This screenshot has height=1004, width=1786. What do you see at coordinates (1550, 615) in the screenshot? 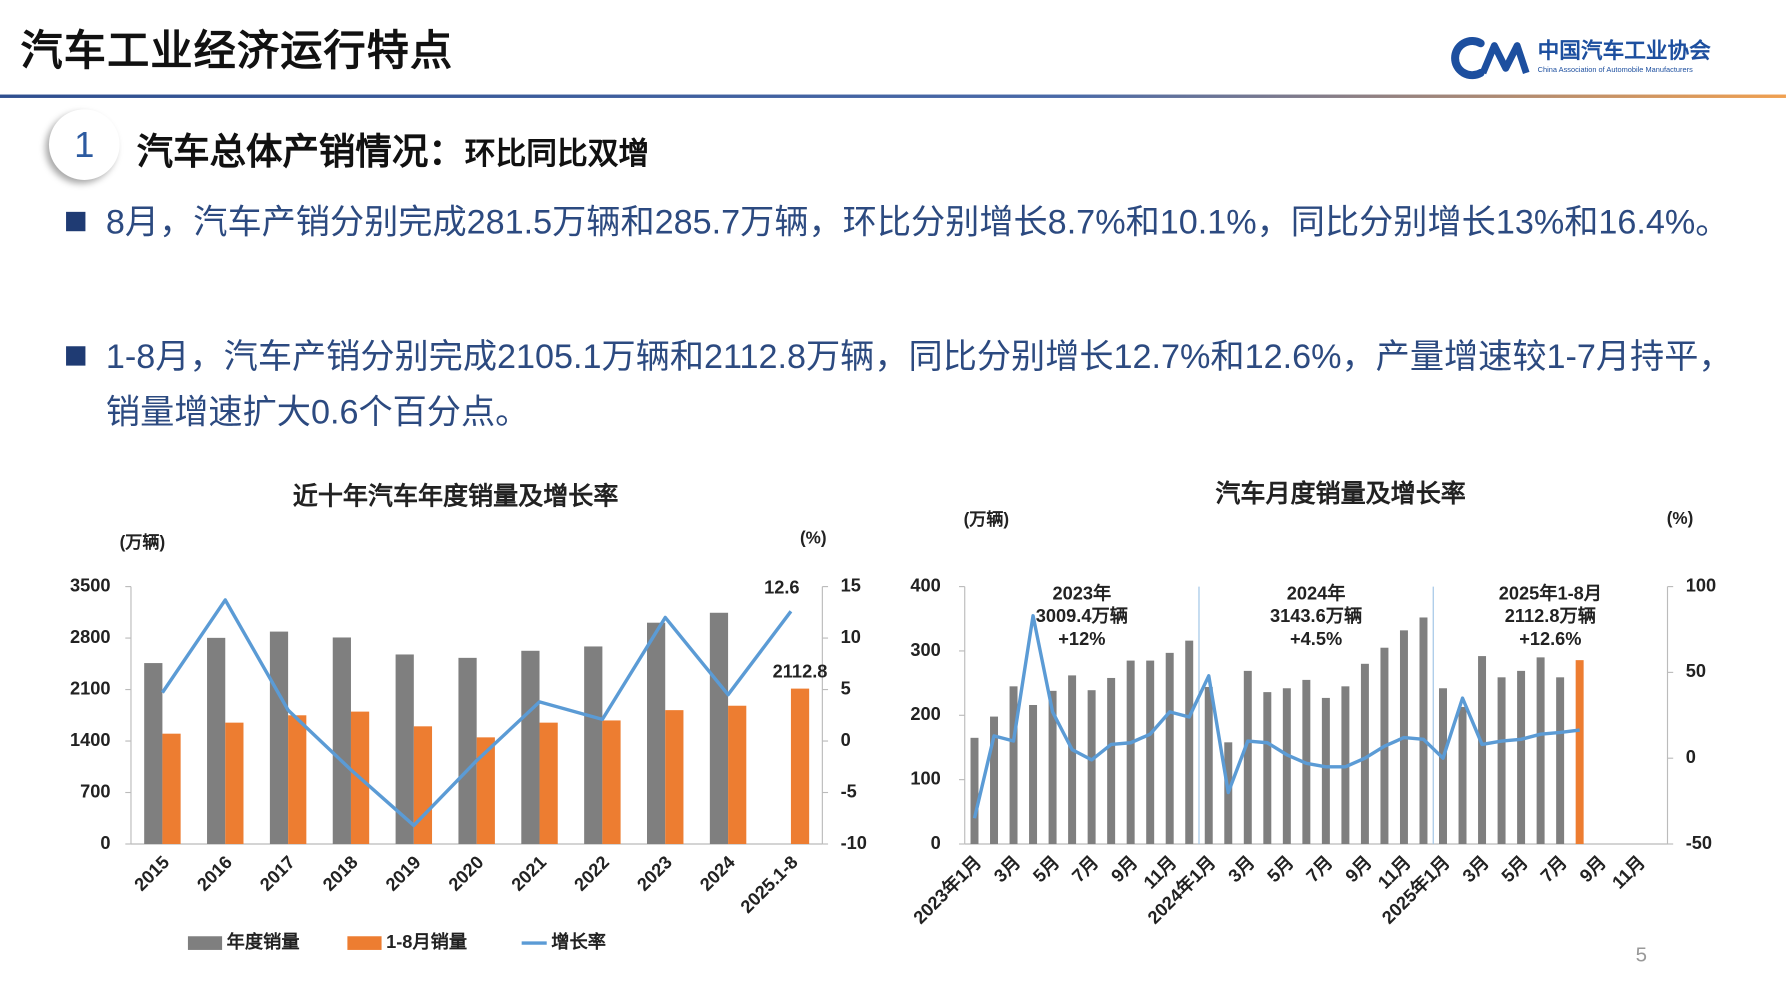
I see `annotation: 2112.8万辆` at bounding box center [1550, 615].